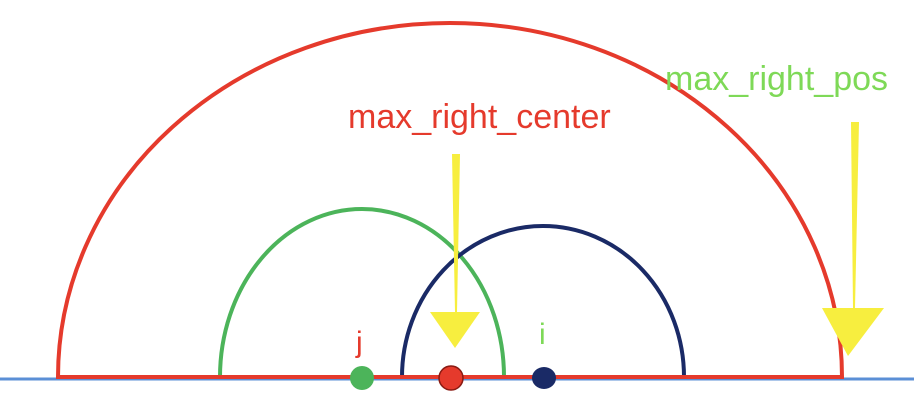 This screenshot has height=408, width=914. What do you see at coordinates (479, 117) in the screenshot?
I see `max-right-center-label: max_right_center` at bounding box center [479, 117].